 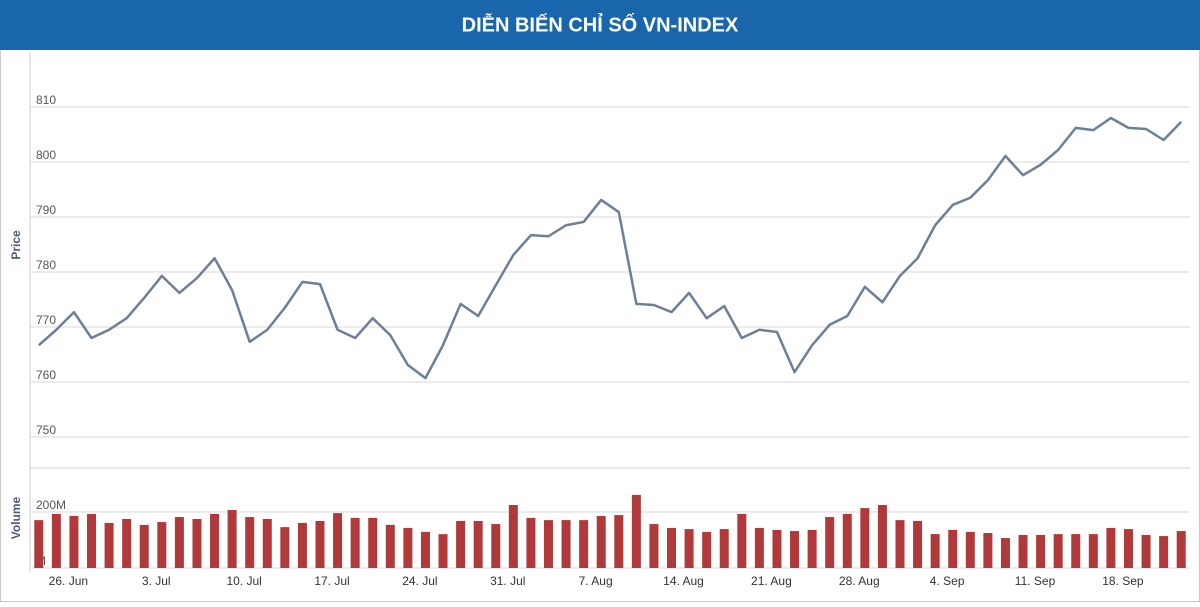 I want to click on y-axis-label: Price, so click(x=16, y=245).